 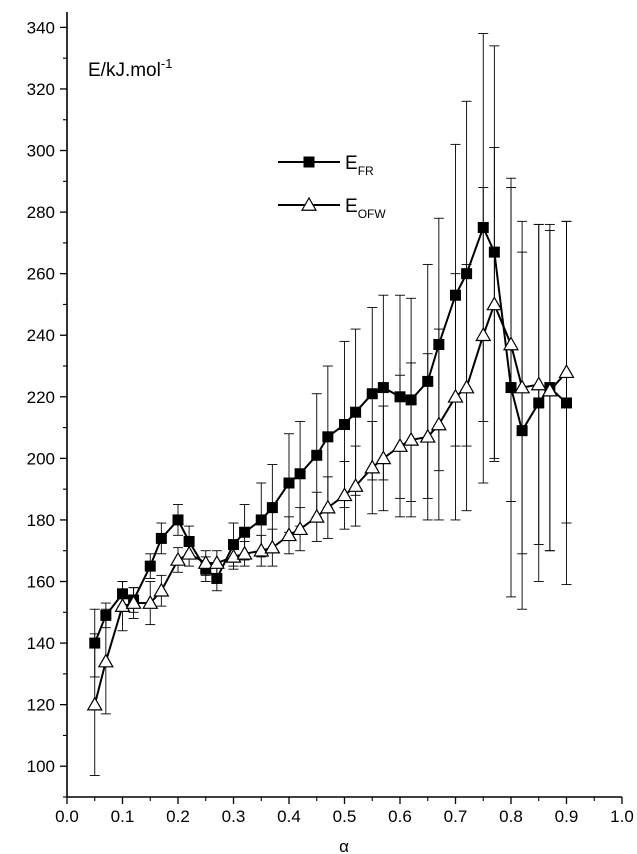 What do you see at coordinates (167, 63) in the screenshot?
I see `y-axis-label-exponent: -1` at bounding box center [167, 63].